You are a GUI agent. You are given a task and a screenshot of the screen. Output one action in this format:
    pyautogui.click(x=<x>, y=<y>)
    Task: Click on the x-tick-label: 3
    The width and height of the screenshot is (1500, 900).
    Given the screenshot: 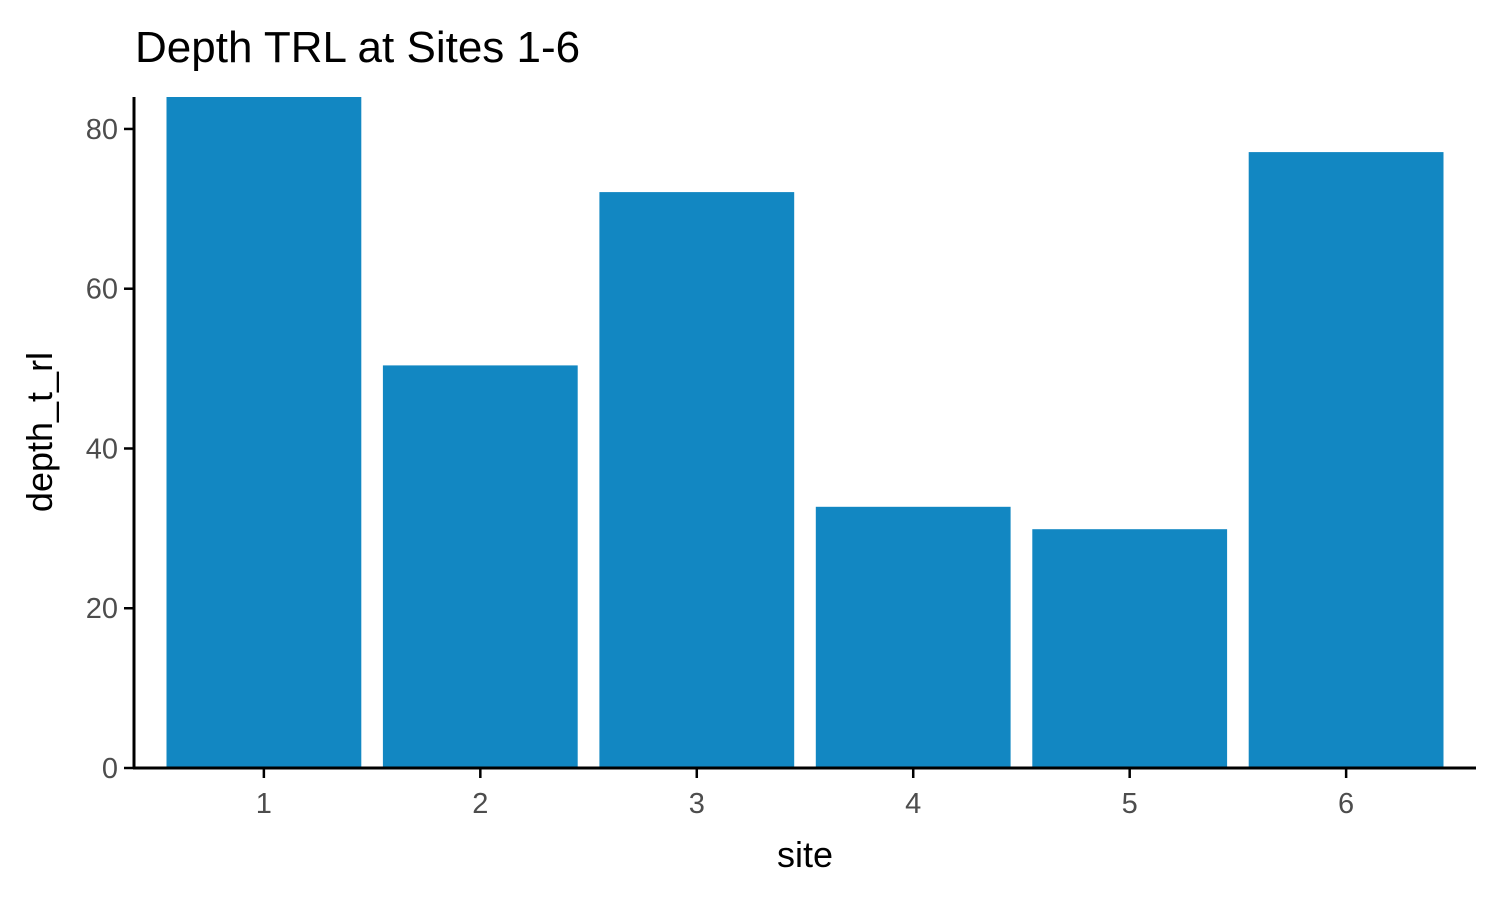 What is the action you would take?
    pyautogui.click(x=697, y=804)
    